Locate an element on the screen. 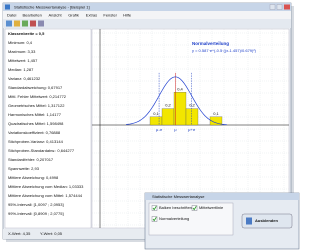  menu-item: Ansicht is located at coordinates (56, 14).